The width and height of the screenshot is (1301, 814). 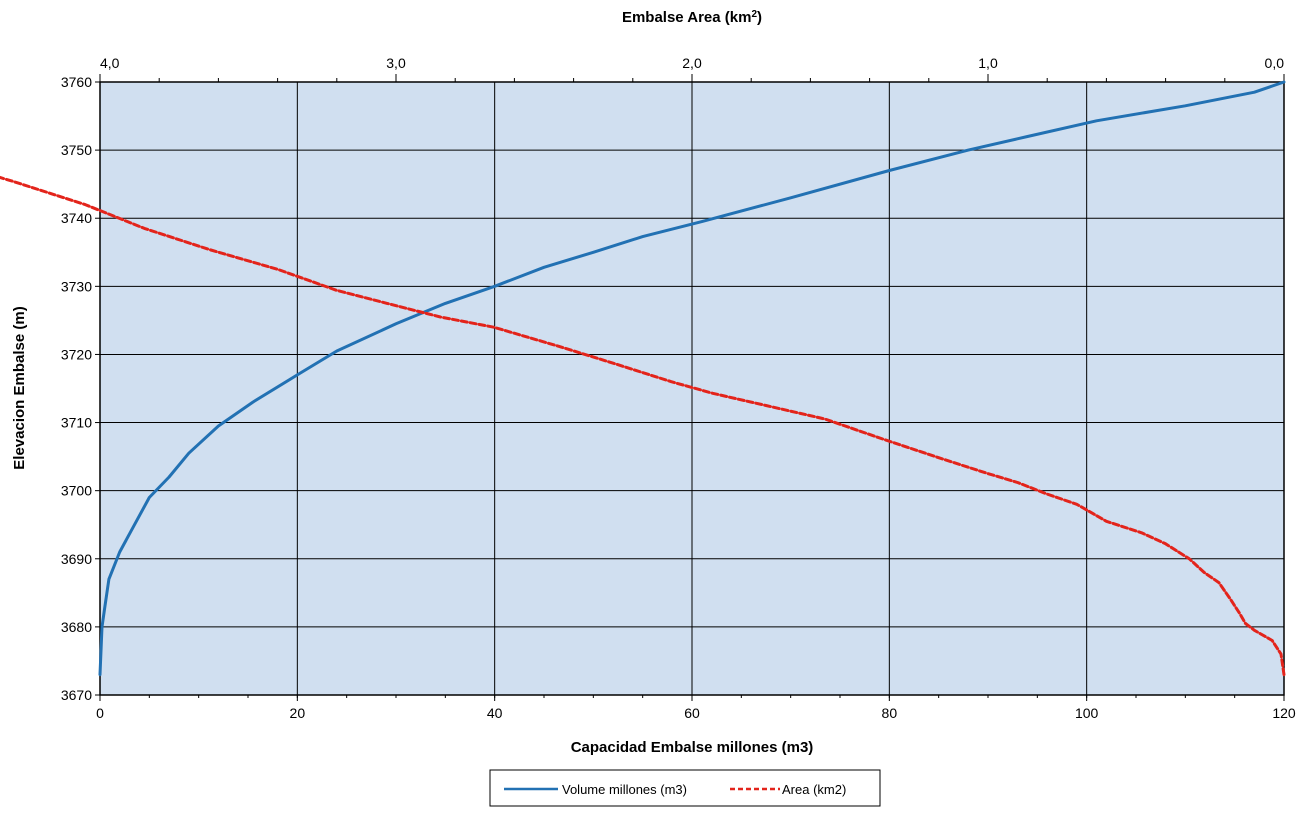 What do you see at coordinates (298, 713) in the screenshot?
I see `x-tick-label: 20` at bounding box center [298, 713].